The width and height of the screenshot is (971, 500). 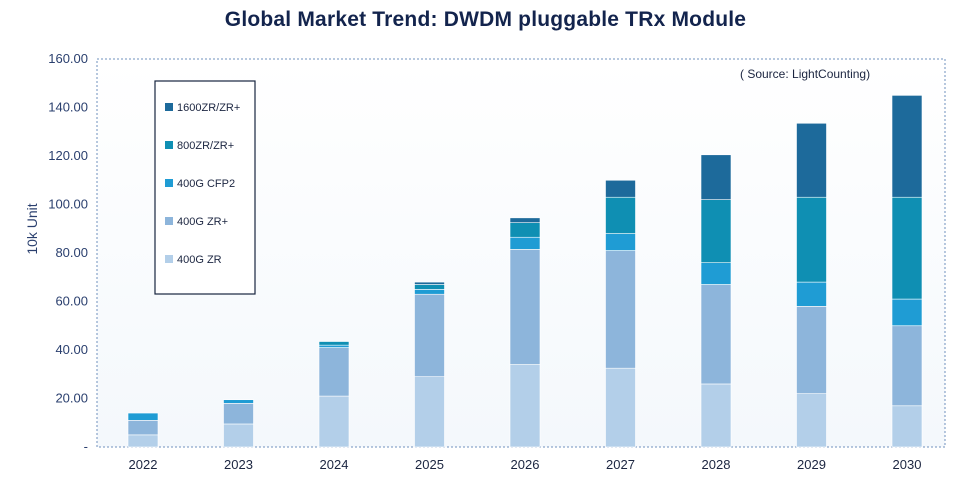 I want to click on x-tick-label: 2030, so click(x=907, y=464).